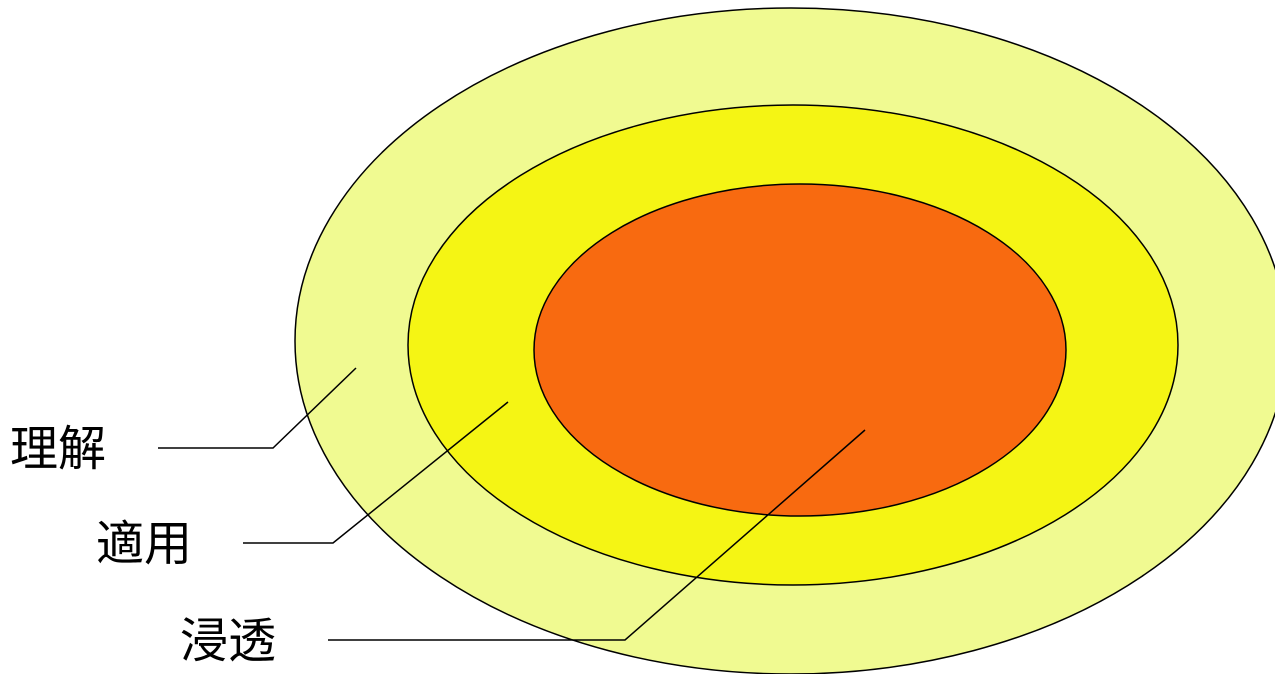  I want to click on label-middle: 適用, so click(144, 544).